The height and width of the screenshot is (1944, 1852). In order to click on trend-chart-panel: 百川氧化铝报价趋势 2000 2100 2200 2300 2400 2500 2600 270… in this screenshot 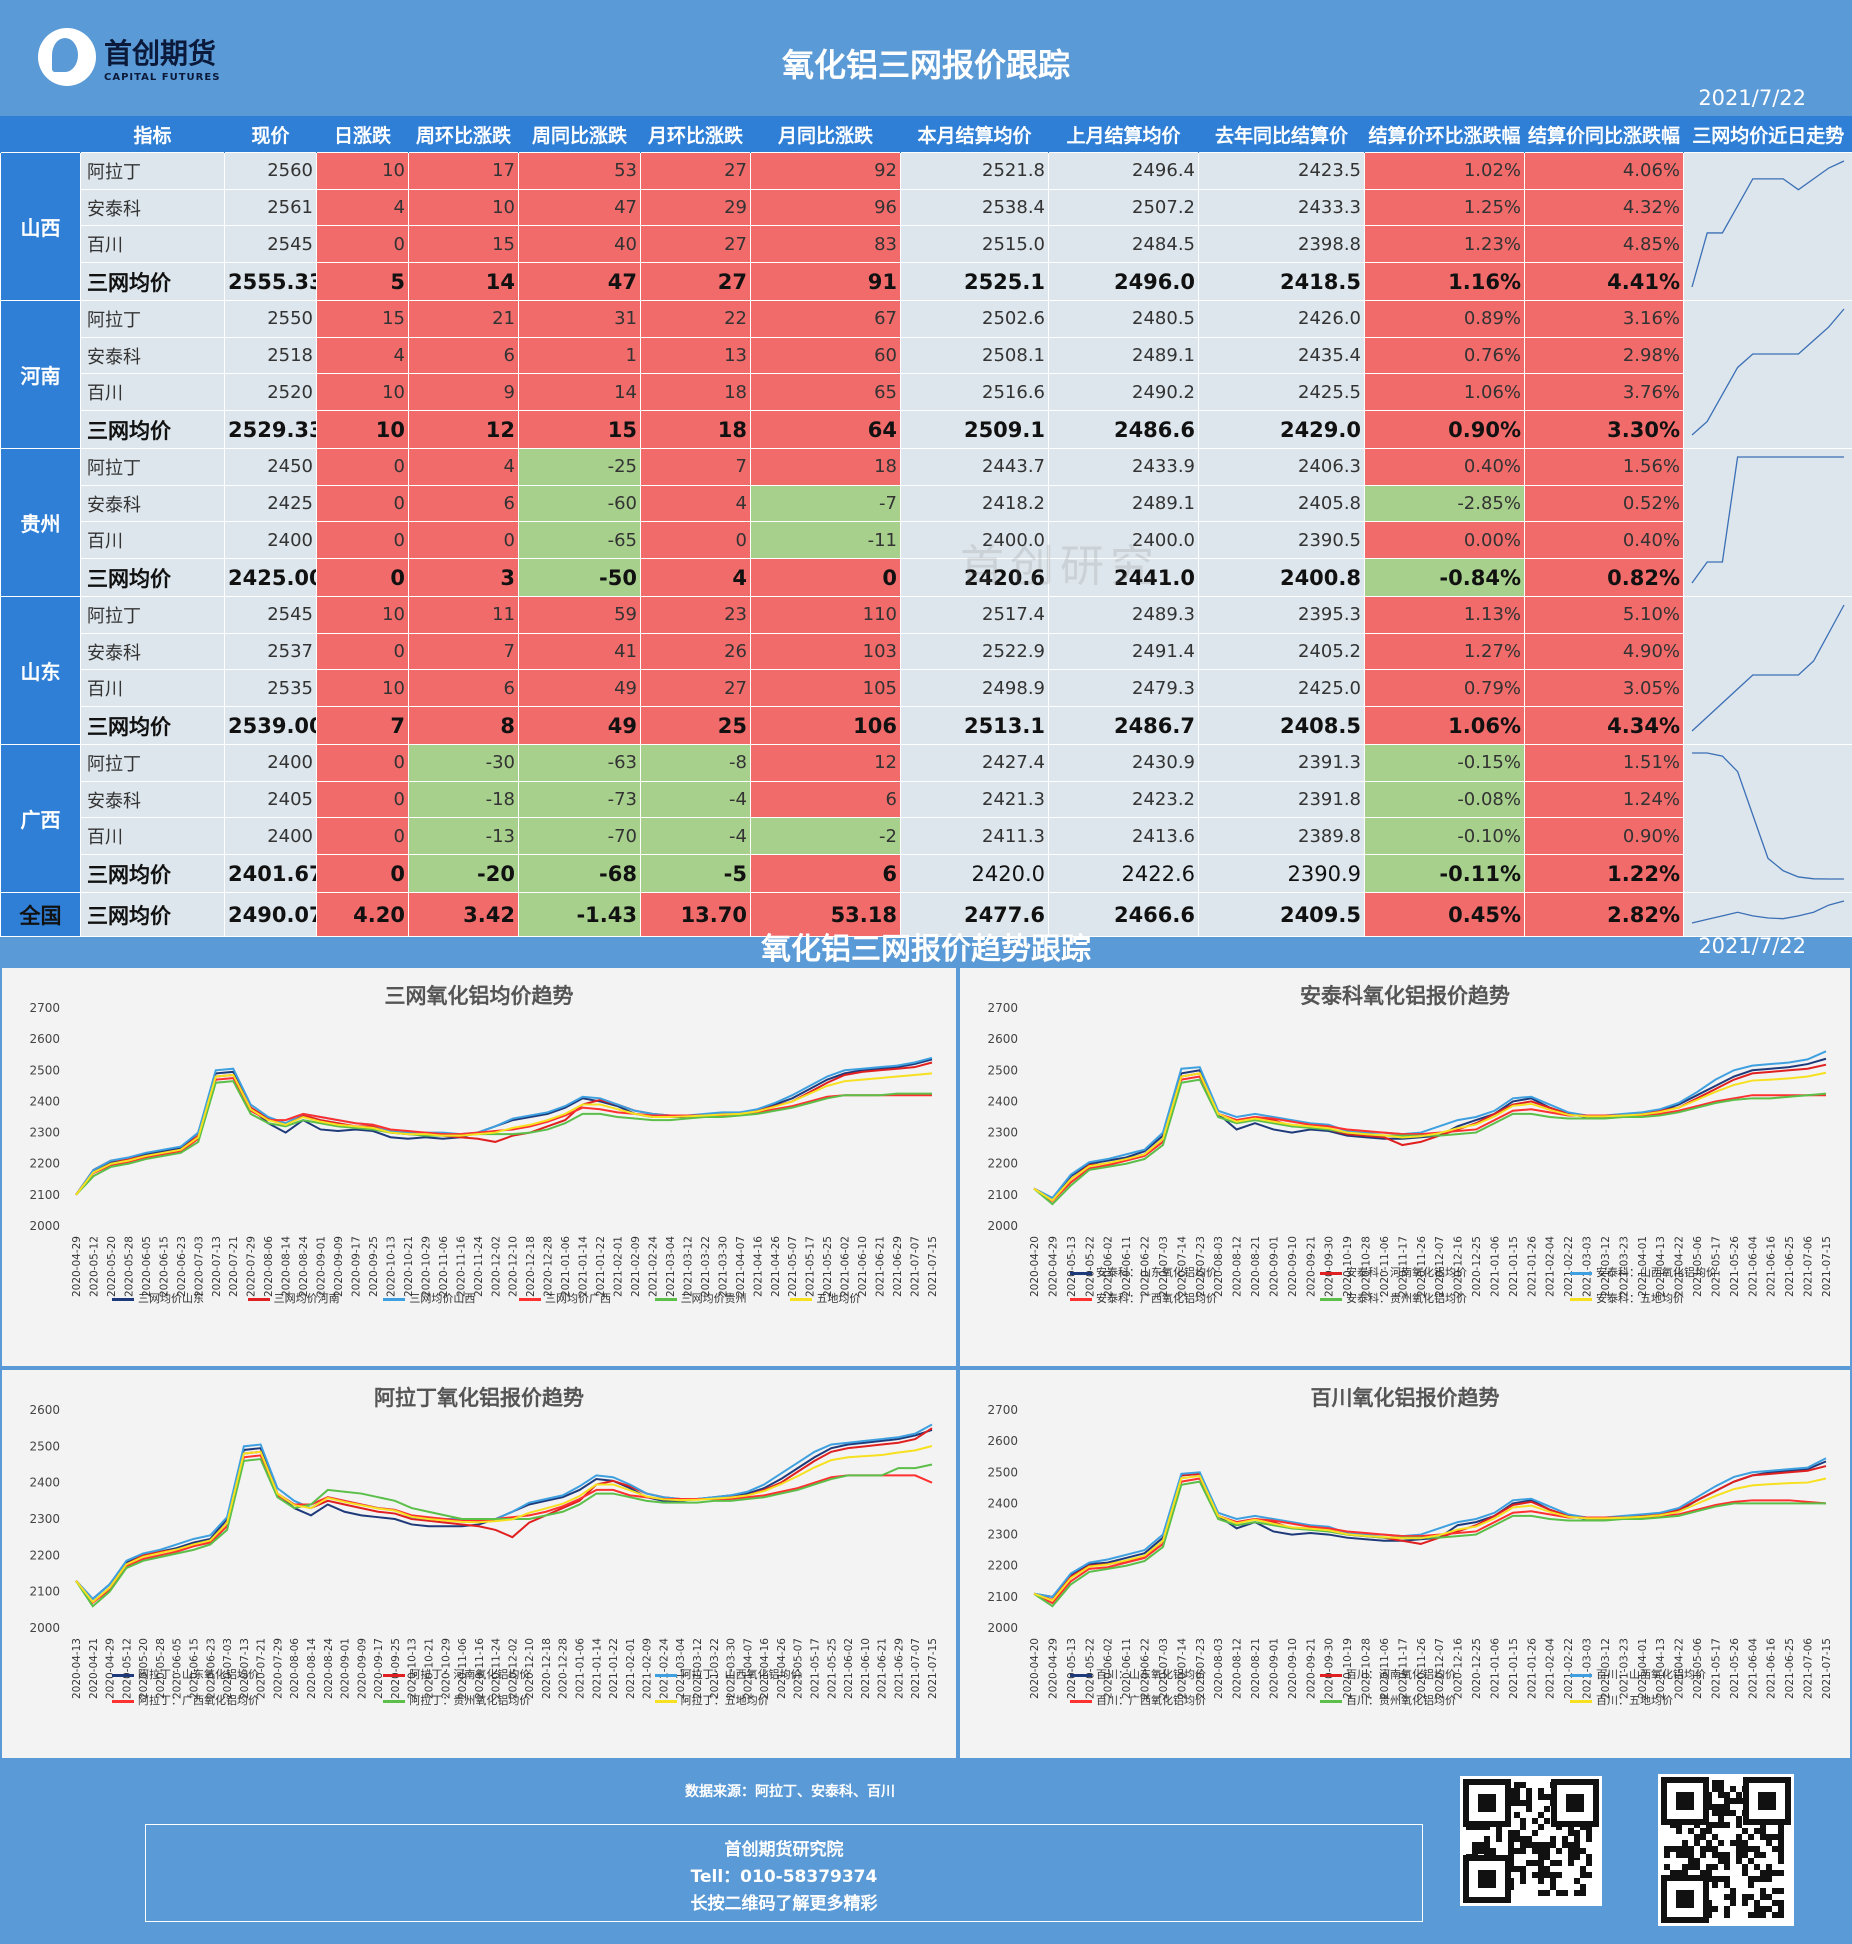, I will do `click(1405, 1564)`.